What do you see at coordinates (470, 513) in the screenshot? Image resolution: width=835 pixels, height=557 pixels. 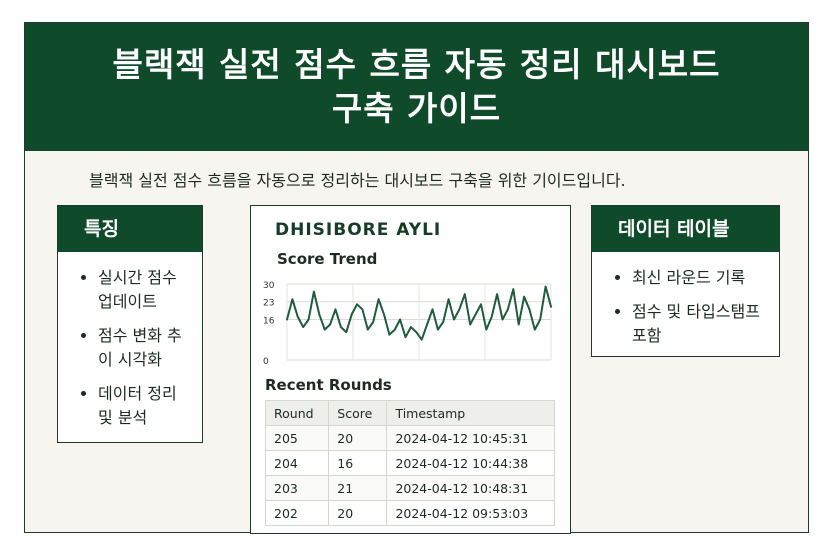 I see `timestamp-cell: 2024-04-12 09:53:03` at bounding box center [470, 513].